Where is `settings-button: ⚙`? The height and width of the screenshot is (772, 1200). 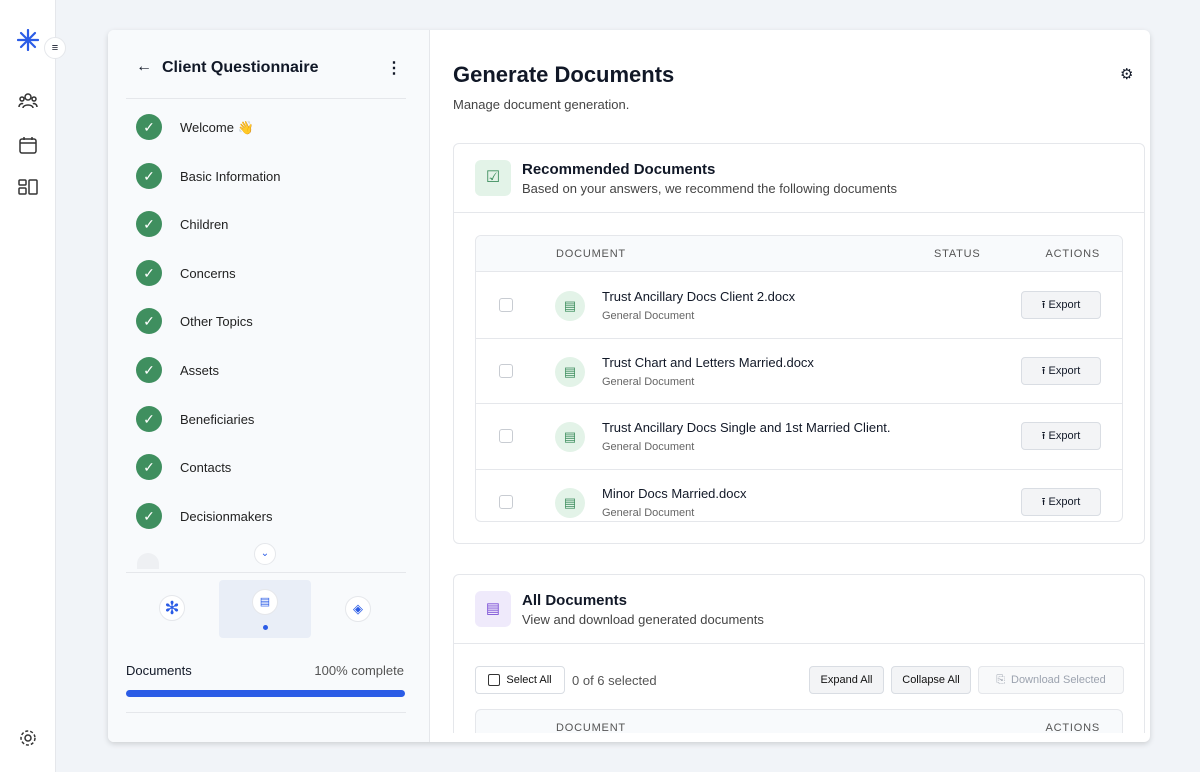 settings-button: ⚙ is located at coordinates (1127, 74).